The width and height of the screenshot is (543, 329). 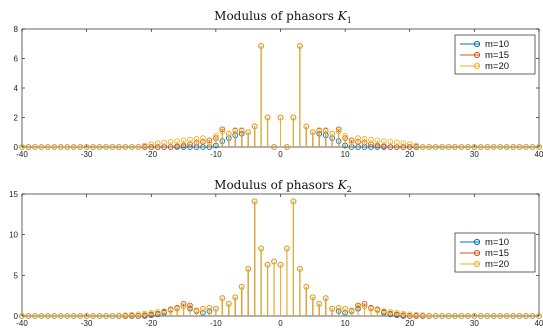 I want to click on chart-k1-xtick-label: 20, so click(x=409, y=154).